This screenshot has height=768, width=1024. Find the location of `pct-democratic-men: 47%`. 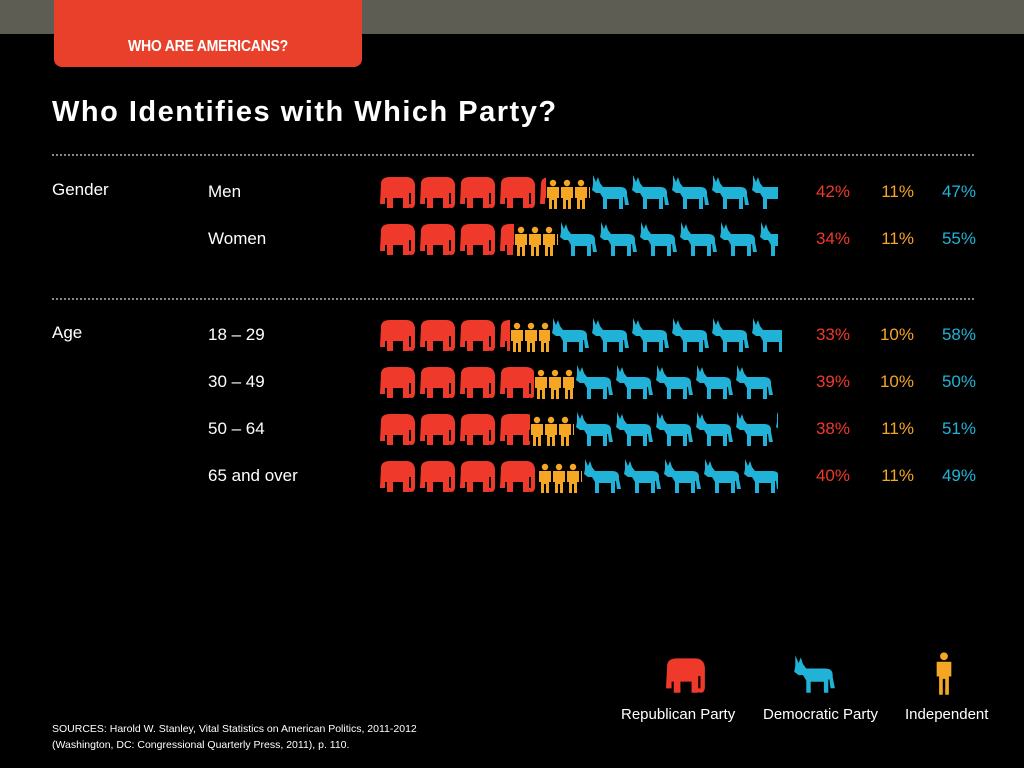

pct-democratic-men: 47% is located at coordinates (958, 191).